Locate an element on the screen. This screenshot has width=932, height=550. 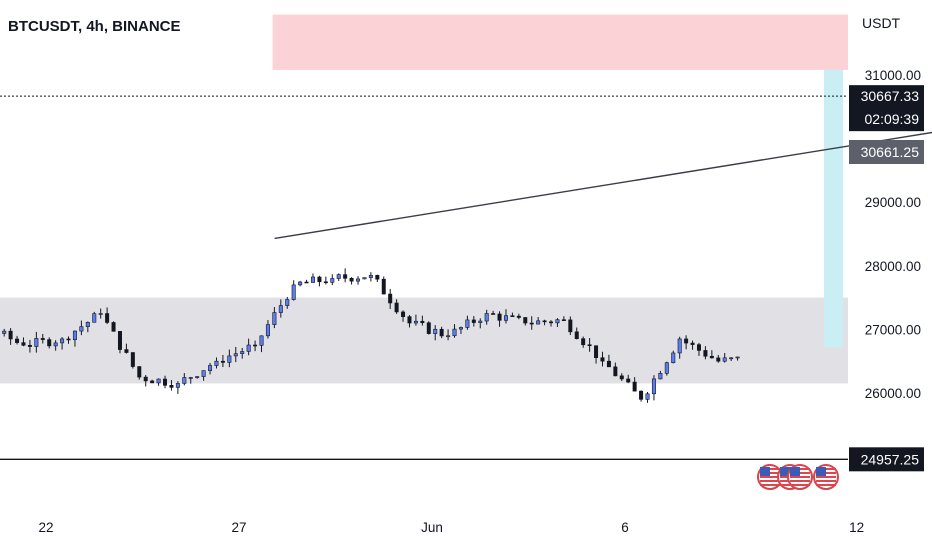
time-tick-label: 6 is located at coordinates (625, 527).